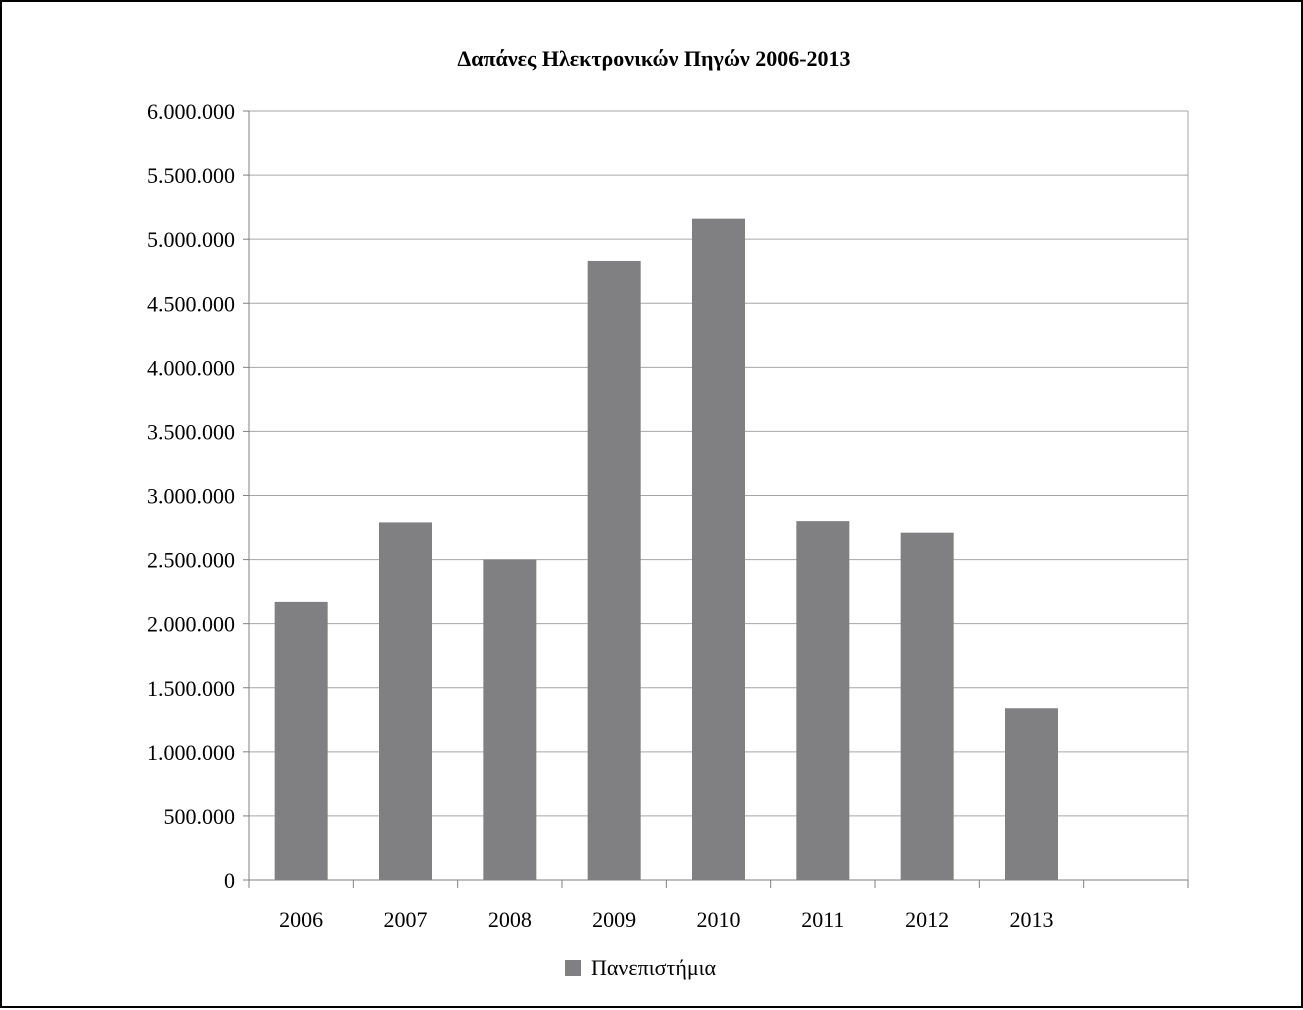 The height and width of the screenshot is (1010, 1303). Describe the element at coordinates (510, 919) in the screenshot. I see `x-tick-label: 2008` at that location.